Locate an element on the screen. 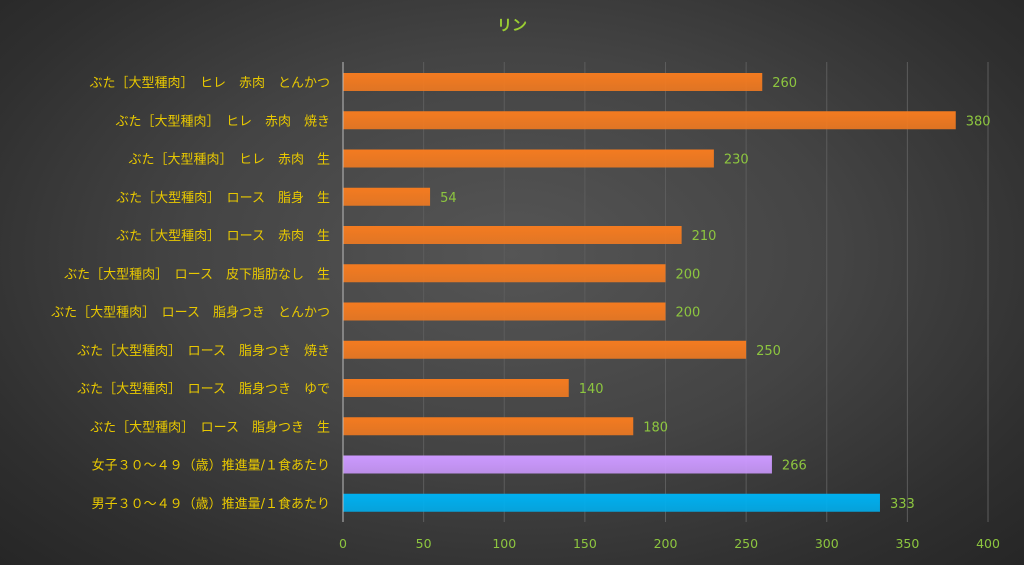  data-label: 333 is located at coordinates (902, 504).